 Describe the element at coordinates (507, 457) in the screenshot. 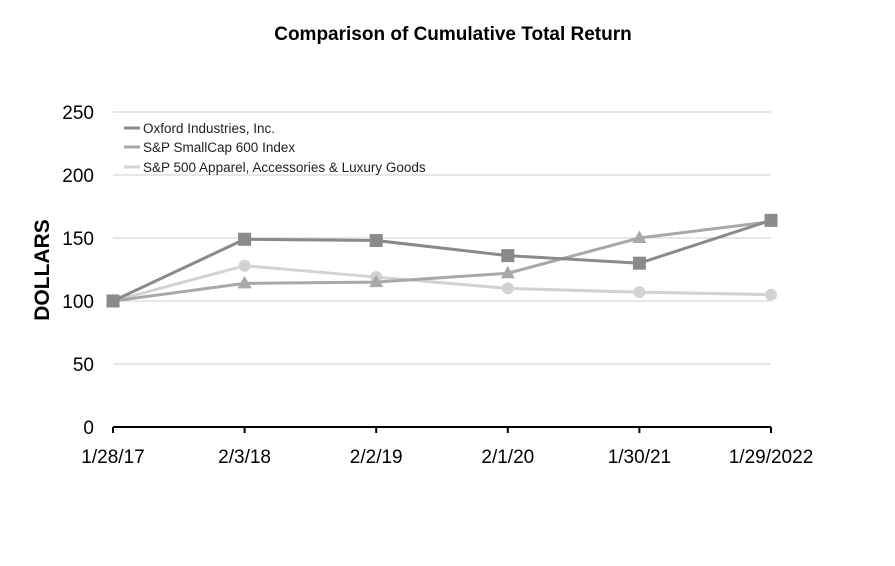

I see `x-tick-label: 2/1/20` at that location.